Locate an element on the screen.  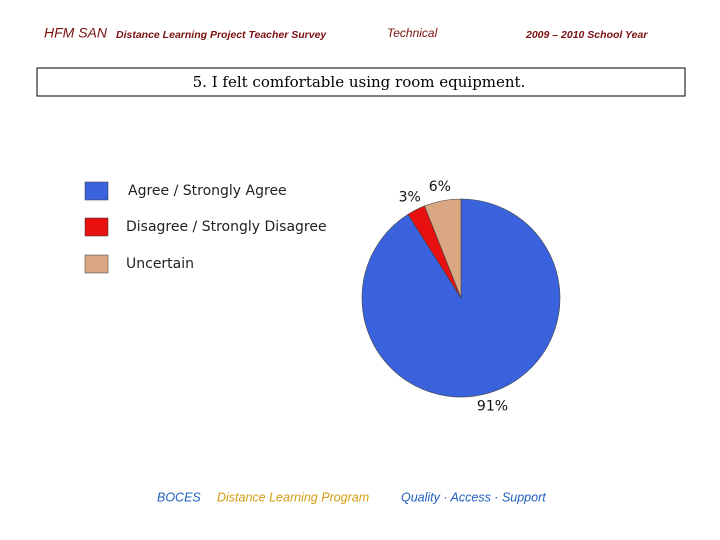
year: 2009 – 2010 School Year is located at coordinates (586, 35).